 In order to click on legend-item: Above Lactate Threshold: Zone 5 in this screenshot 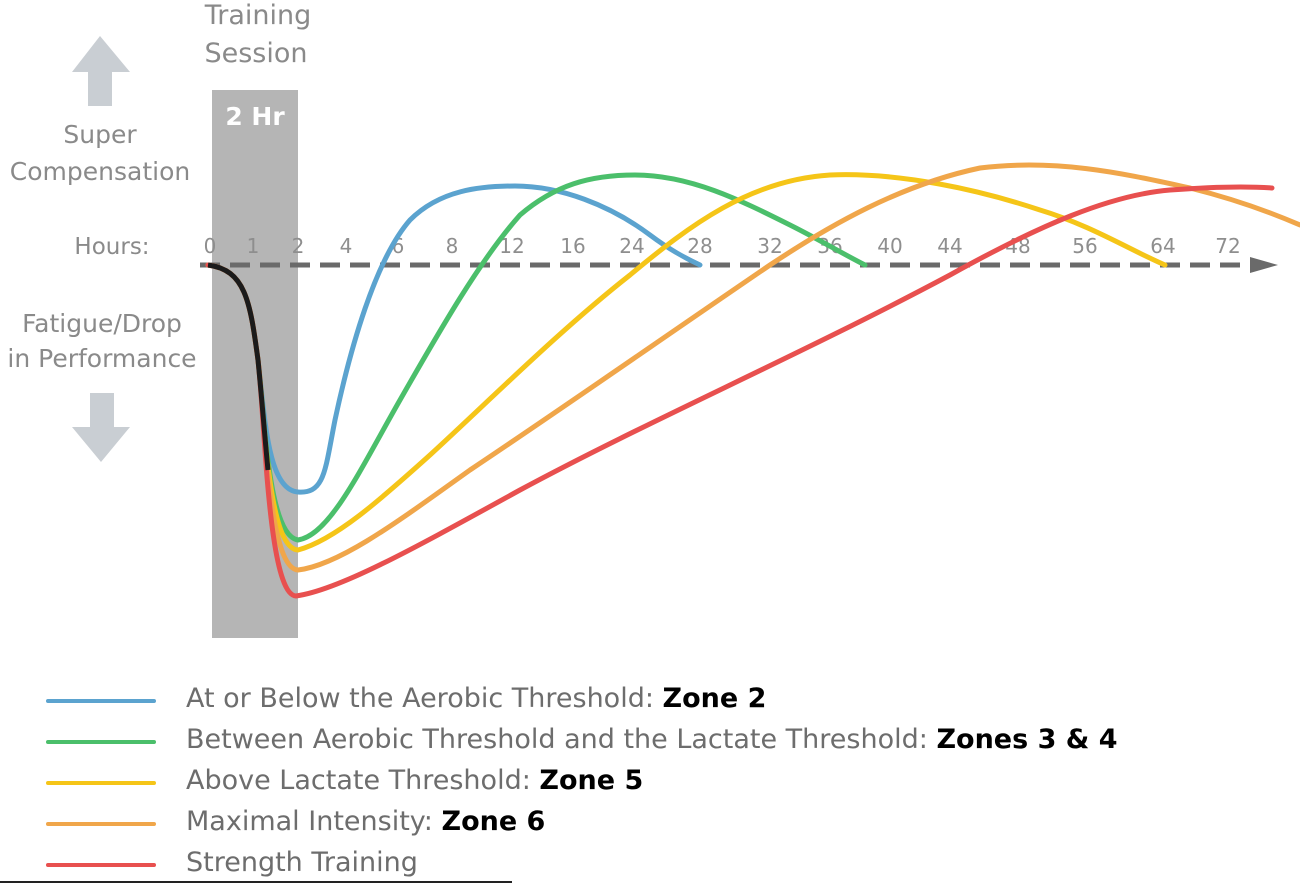, I will do `click(650, 782)`.